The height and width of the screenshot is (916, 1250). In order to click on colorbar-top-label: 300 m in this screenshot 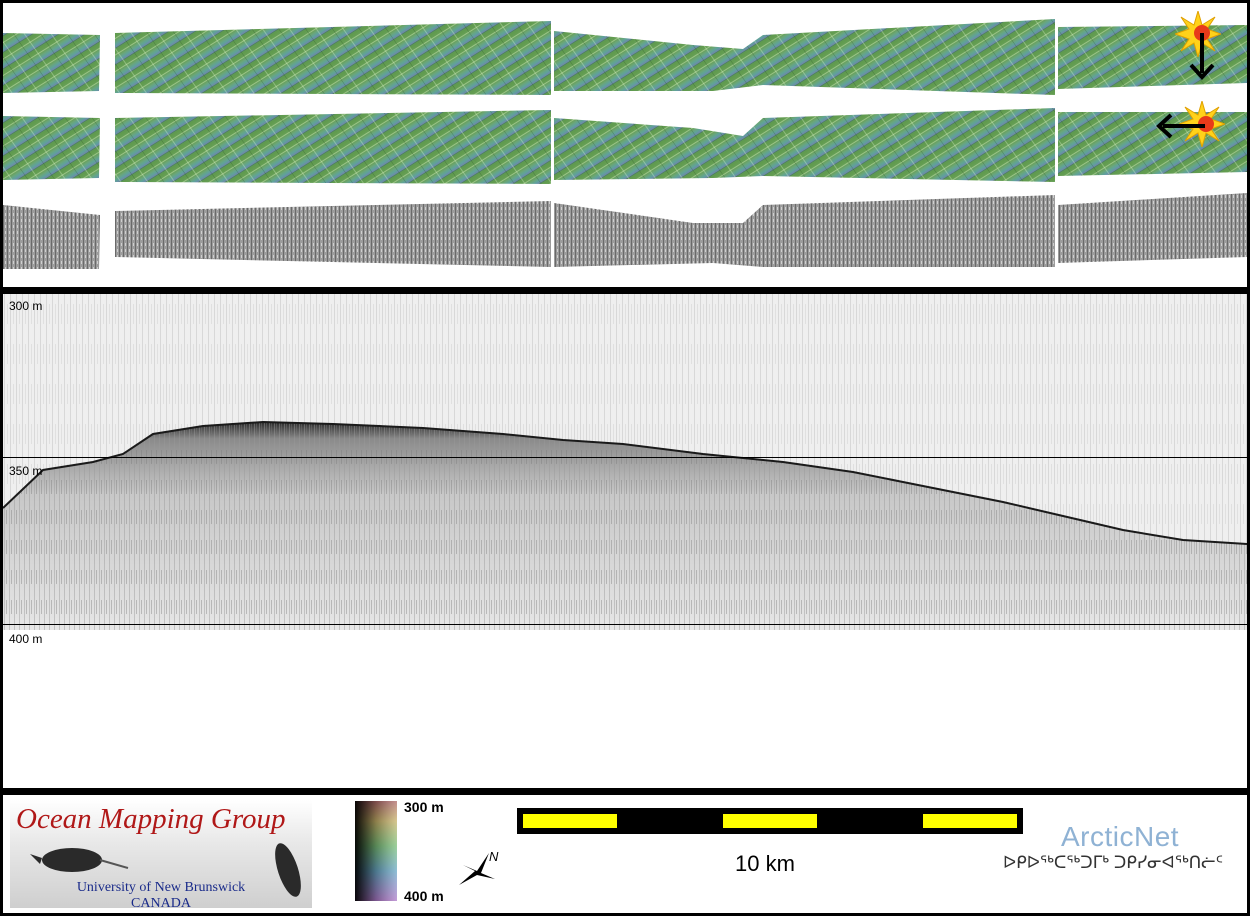, I will do `click(424, 807)`.